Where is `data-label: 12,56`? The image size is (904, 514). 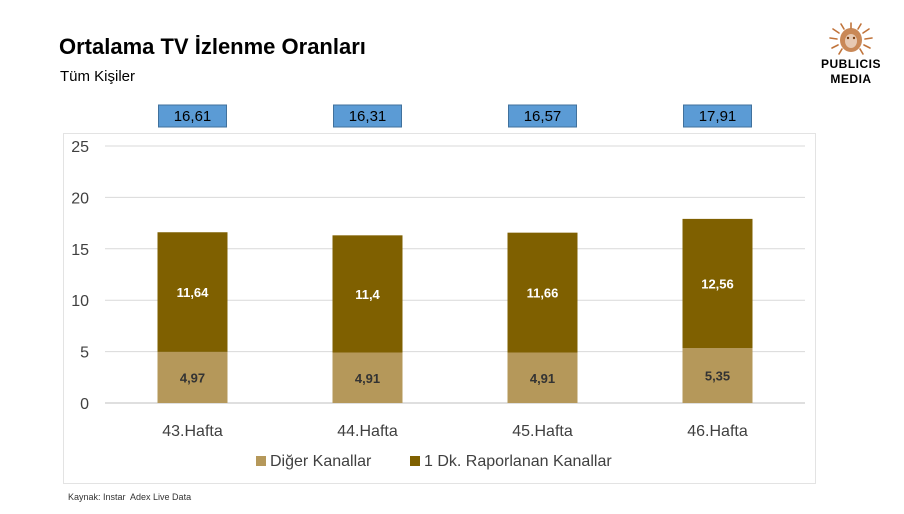 data-label: 12,56 is located at coordinates (717, 283).